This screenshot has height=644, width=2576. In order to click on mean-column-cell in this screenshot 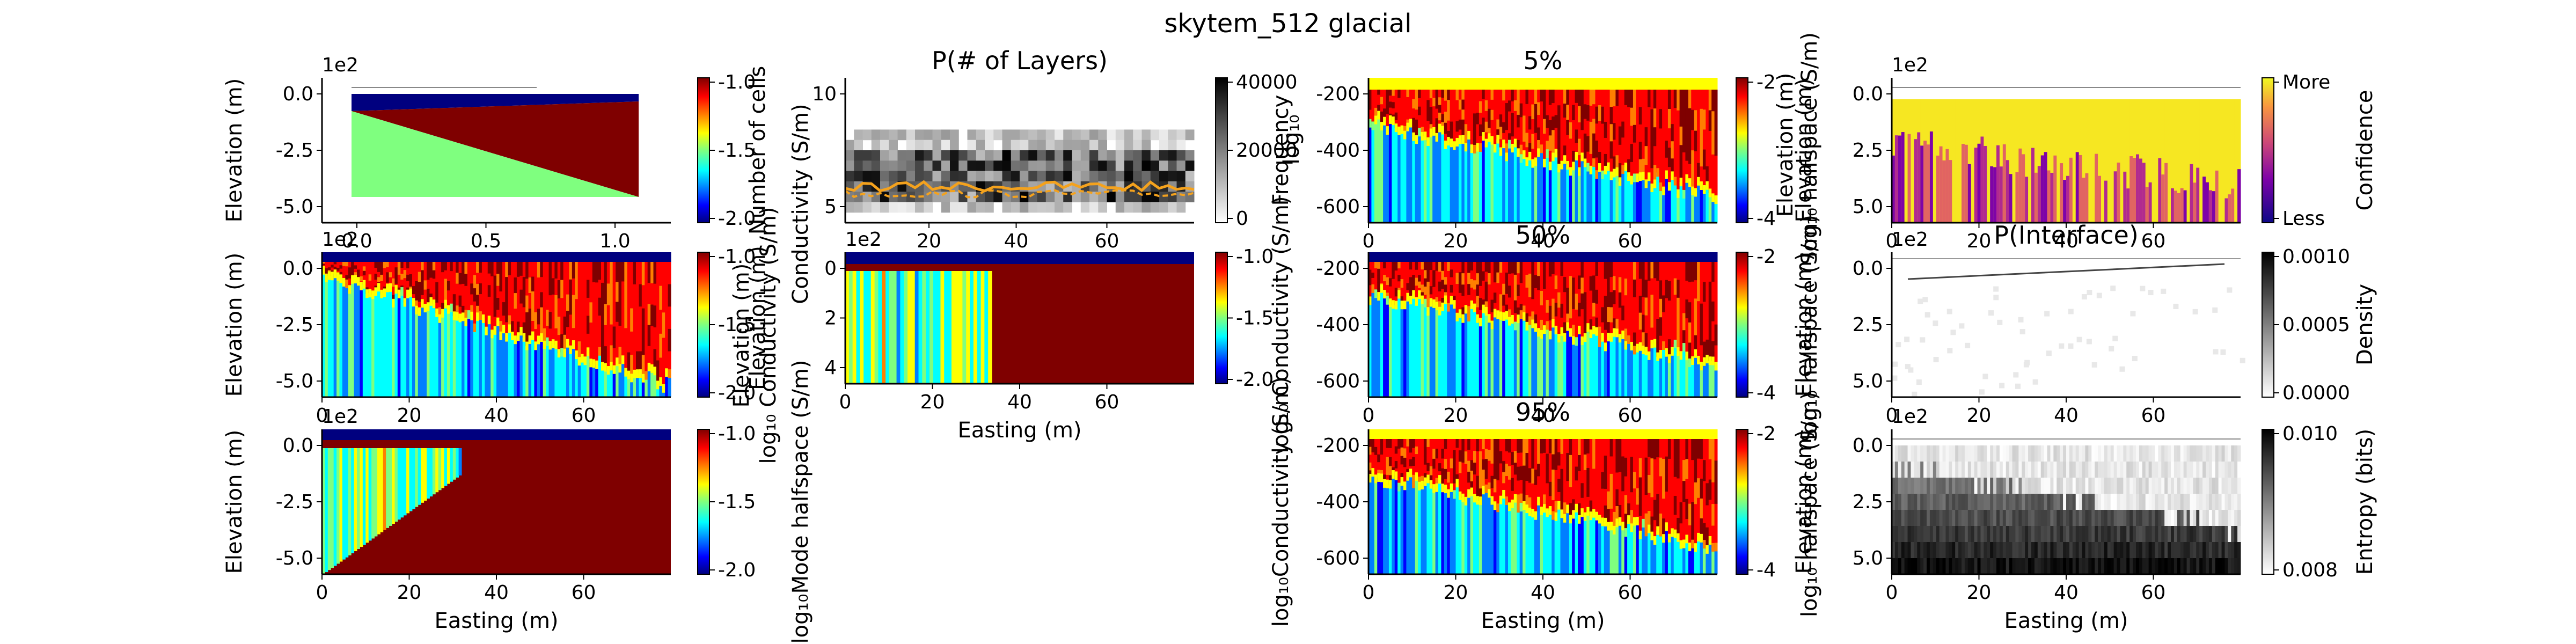, I will do `click(990, 327)`.